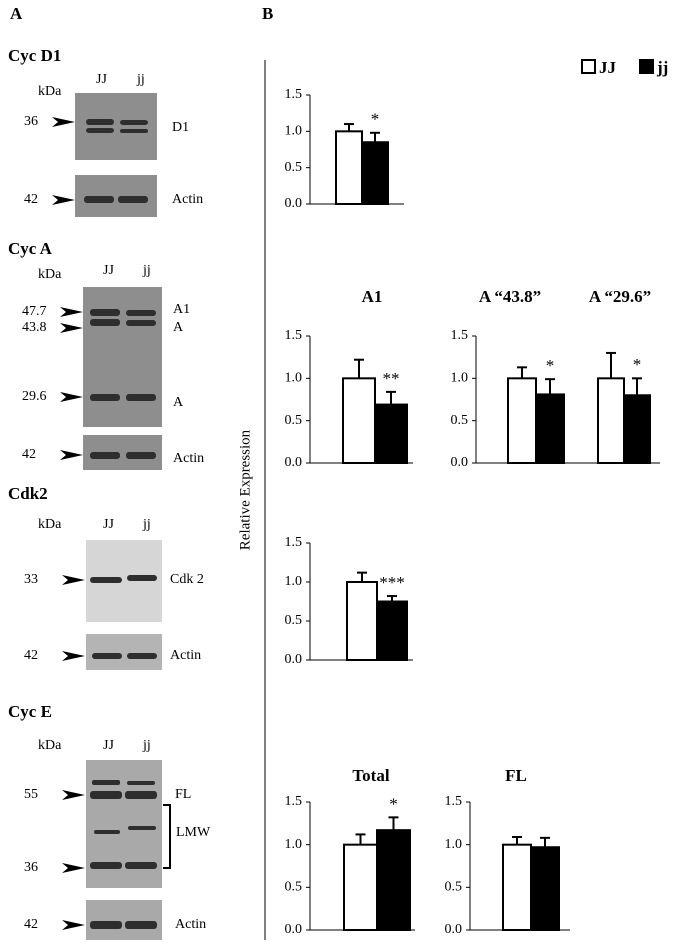 The image size is (688, 952). I want to click on marker-label: 47.7, so click(34, 311).